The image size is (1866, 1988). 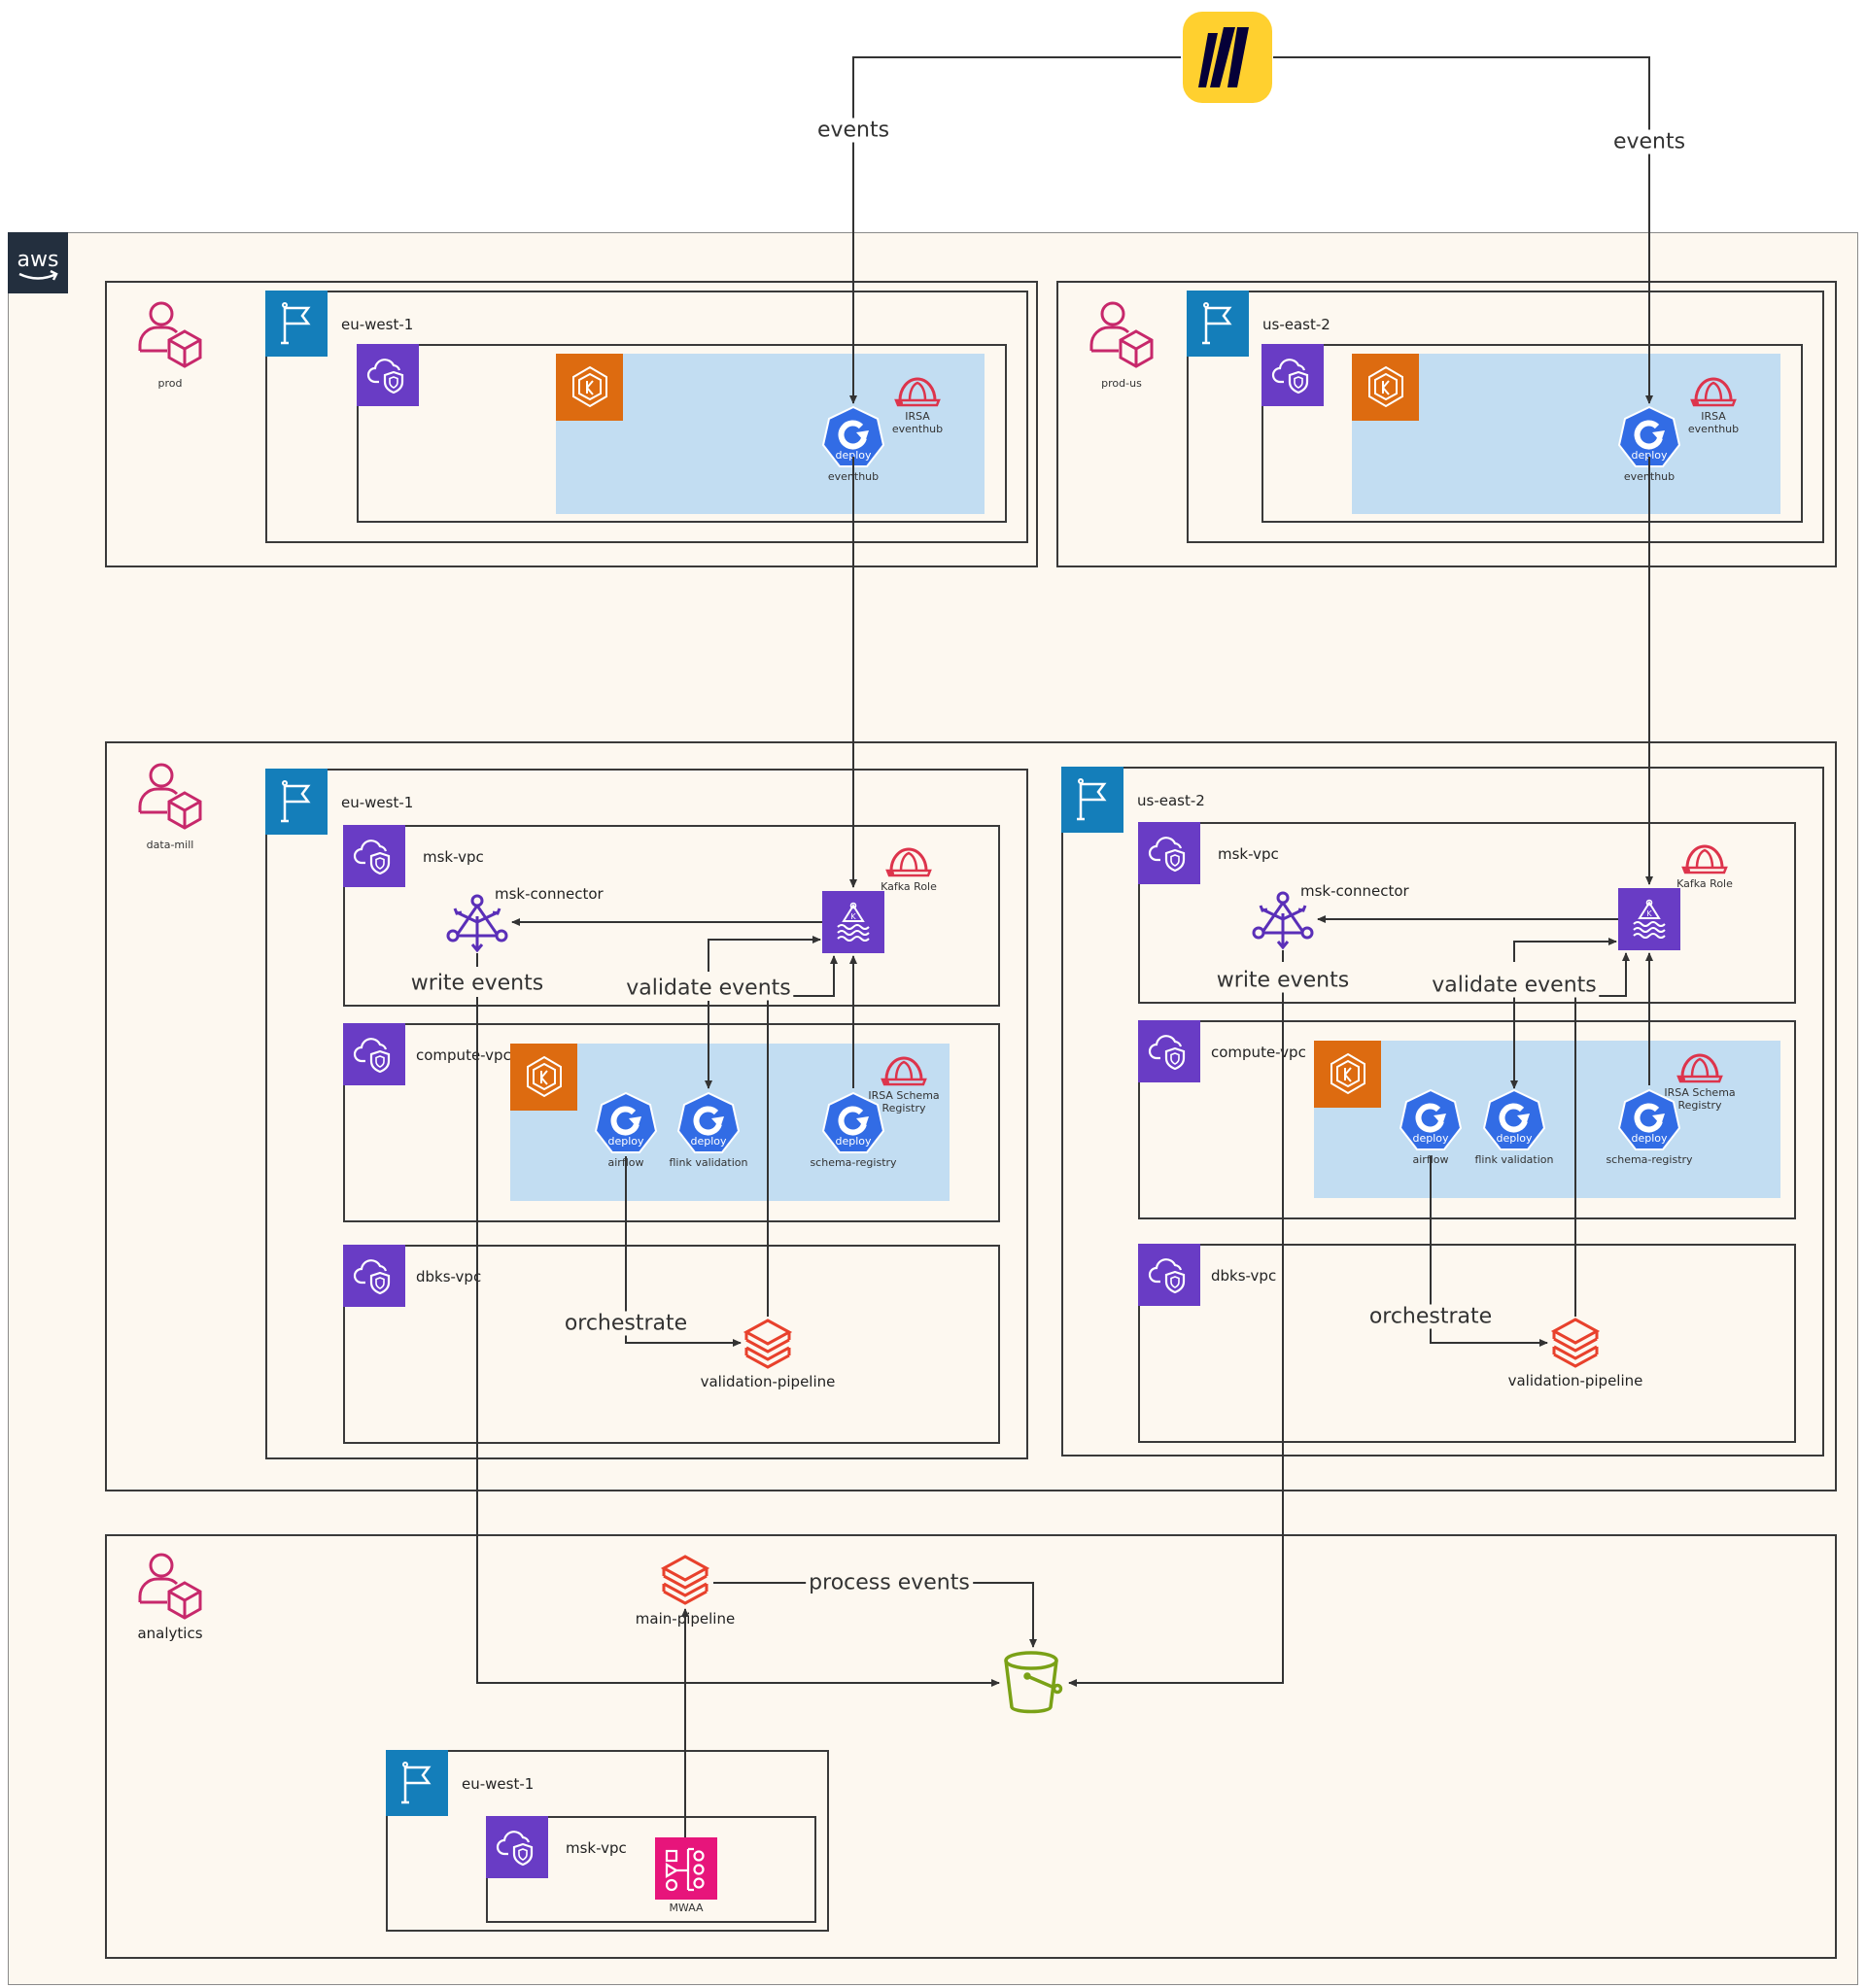 What do you see at coordinates (1121, 383) in the screenshot?
I see `prod-us-account-label: prod-us` at bounding box center [1121, 383].